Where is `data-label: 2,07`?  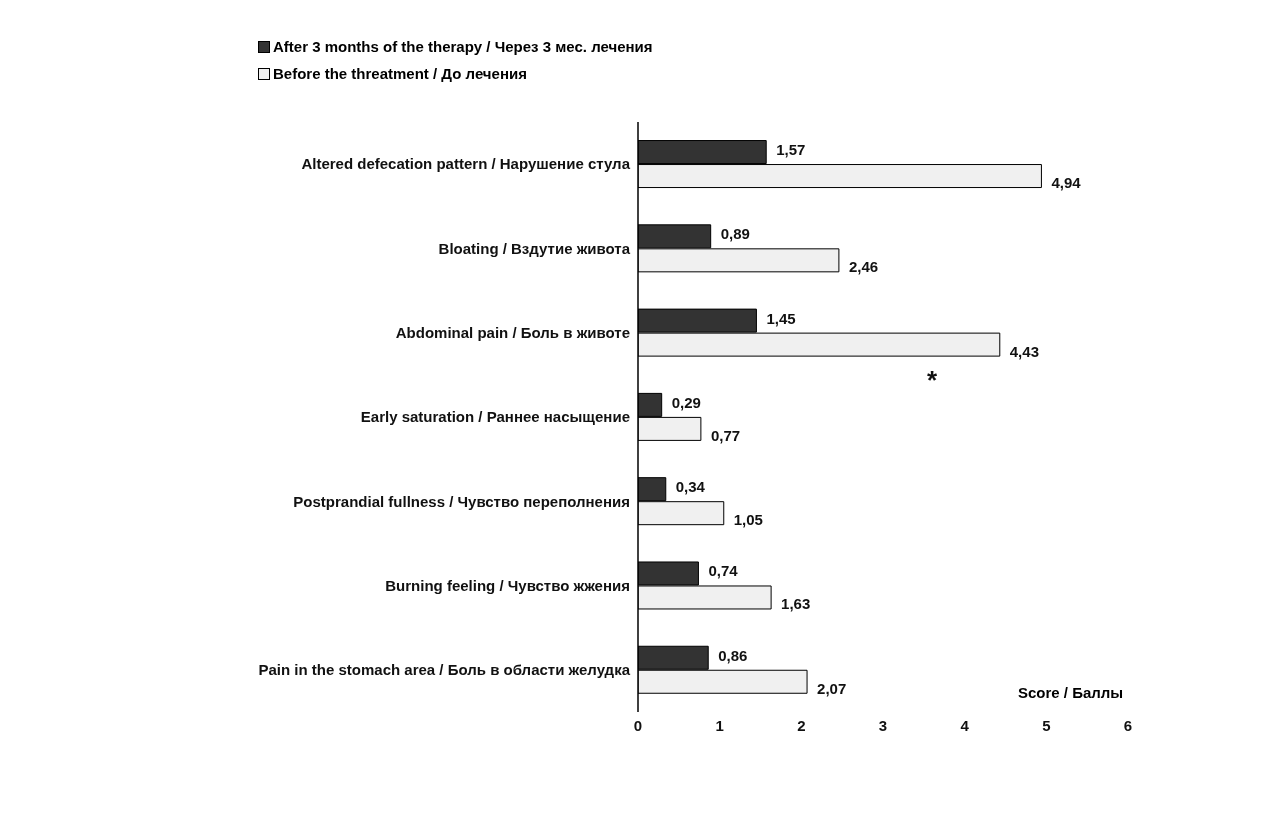
data-label: 2,07 is located at coordinates (832, 688).